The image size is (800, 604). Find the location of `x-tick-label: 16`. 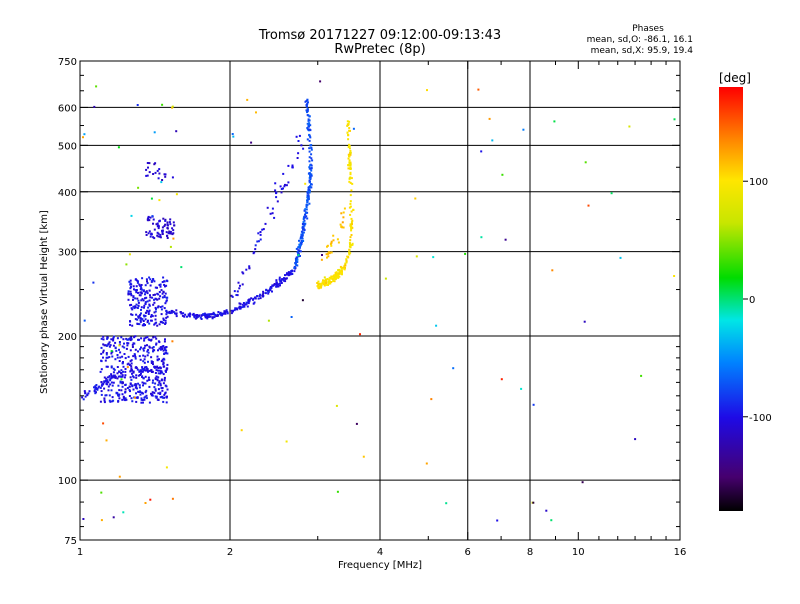

x-tick-label: 16 is located at coordinates (680, 552).